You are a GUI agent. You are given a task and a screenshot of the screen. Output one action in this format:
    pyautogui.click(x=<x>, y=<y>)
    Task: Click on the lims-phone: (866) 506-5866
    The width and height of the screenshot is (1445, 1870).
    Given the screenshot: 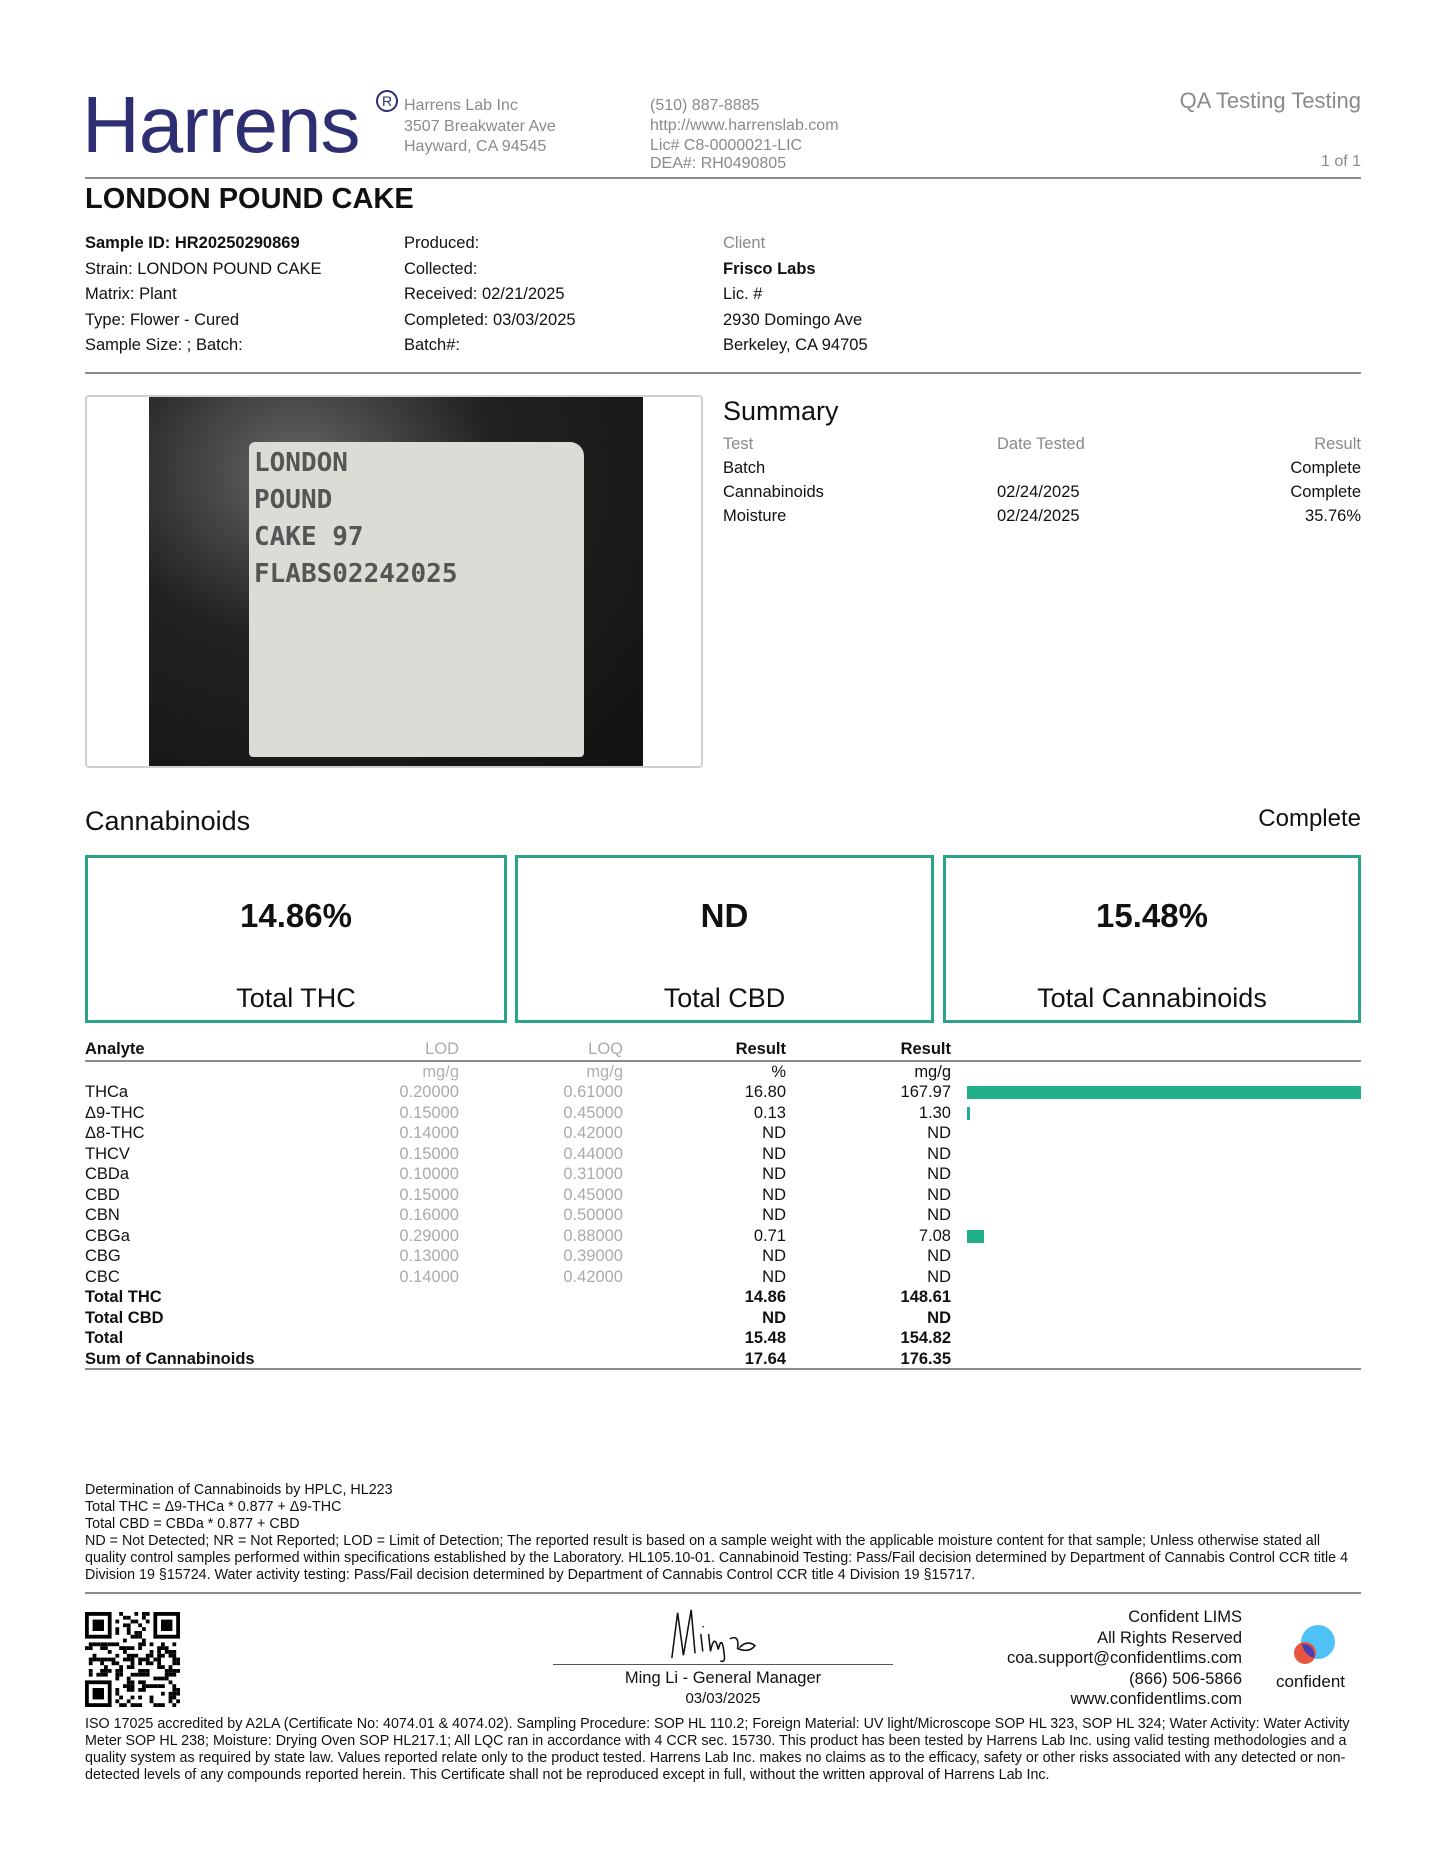 What is the action you would take?
    pyautogui.click(x=1185, y=1678)
    